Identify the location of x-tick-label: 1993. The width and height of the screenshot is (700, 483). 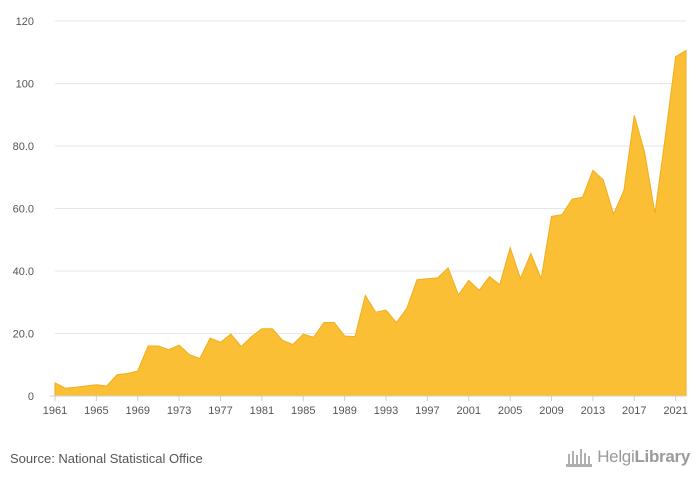
(386, 411).